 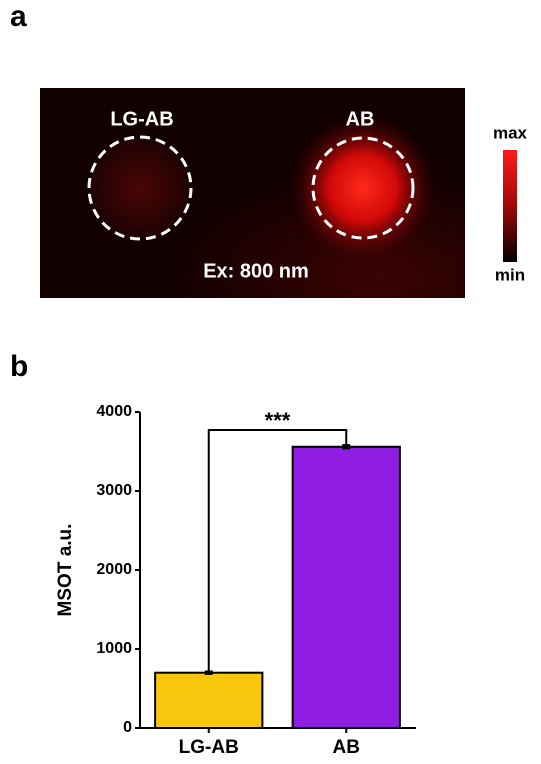 What do you see at coordinates (278, 420) in the screenshot?
I see `significance-label: ***` at bounding box center [278, 420].